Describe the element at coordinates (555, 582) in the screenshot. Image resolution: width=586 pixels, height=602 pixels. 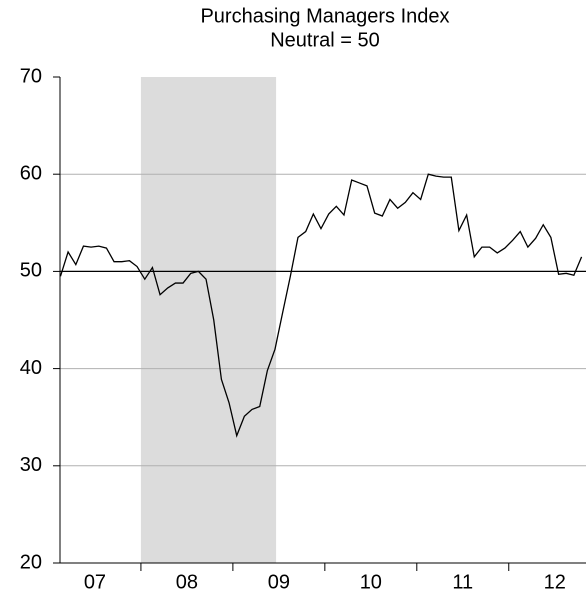
I see `x-tick-label: 12` at that location.